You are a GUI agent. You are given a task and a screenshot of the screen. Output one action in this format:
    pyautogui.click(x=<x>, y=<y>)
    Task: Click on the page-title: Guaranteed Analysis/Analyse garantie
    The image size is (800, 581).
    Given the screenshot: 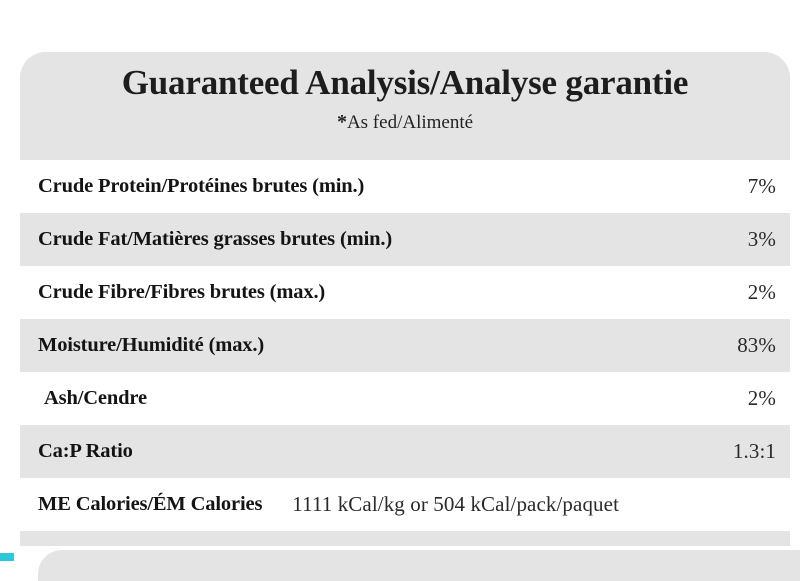 What is the action you would take?
    pyautogui.click(x=405, y=82)
    